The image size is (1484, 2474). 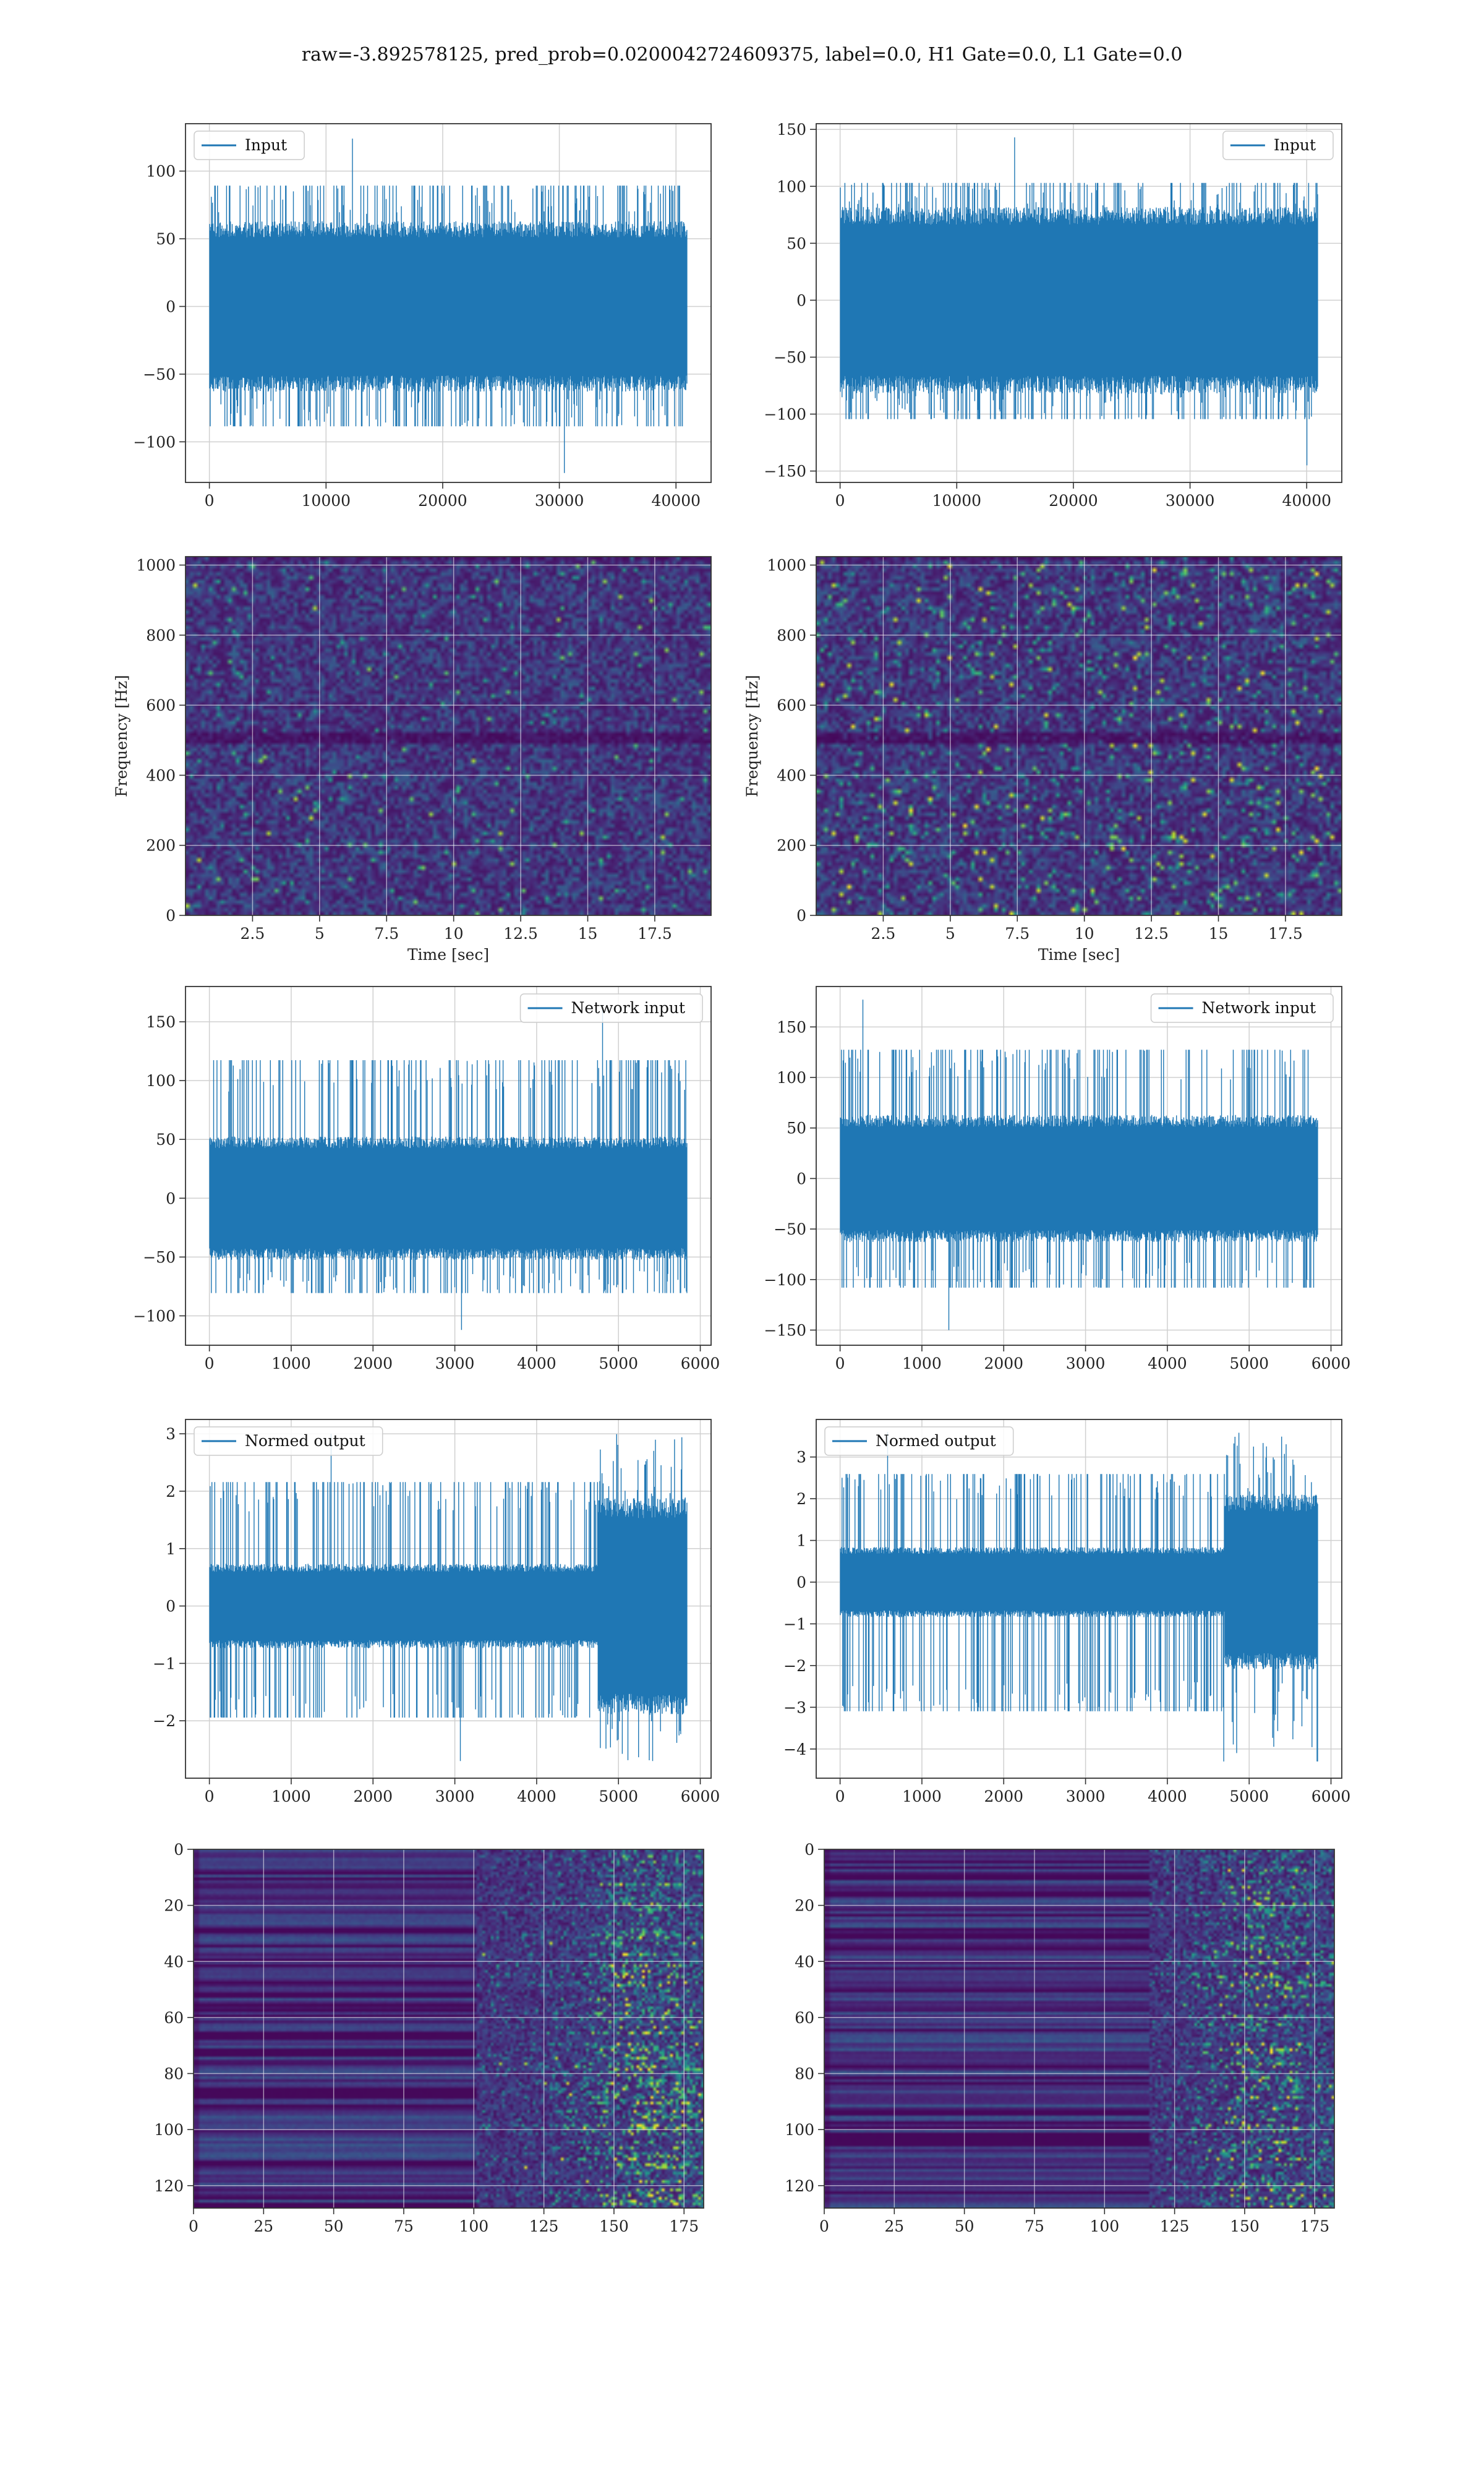 I want to click on chart-feature-map-left: 0 25 50 75 100 125 150 175 0 20 40 60 80 100 120, so click(x=429, y=2038).